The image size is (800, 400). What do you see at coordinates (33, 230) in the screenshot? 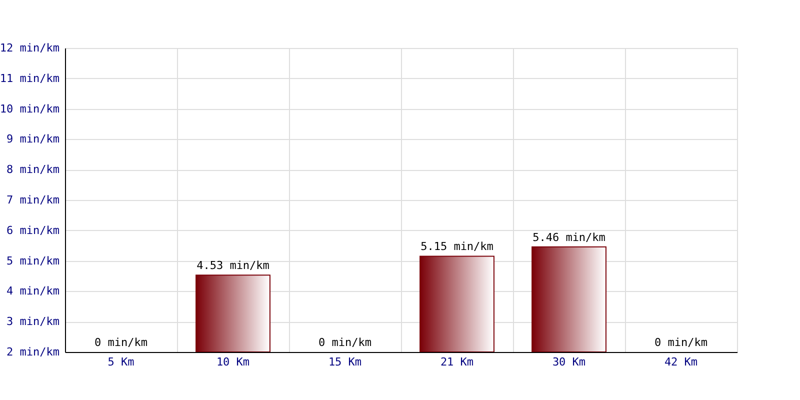
I see `y-tick-label: 6 min/km` at bounding box center [33, 230].